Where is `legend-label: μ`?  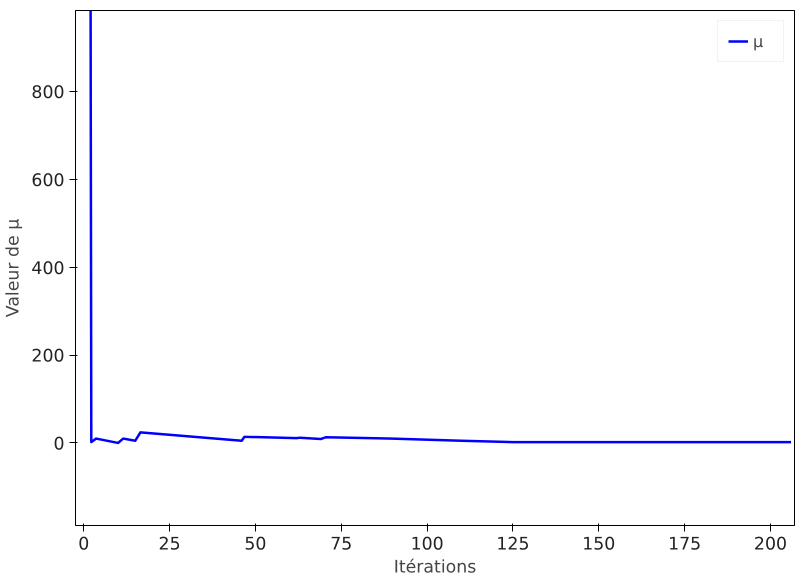
legend-label: μ is located at coordinates (758, 41).